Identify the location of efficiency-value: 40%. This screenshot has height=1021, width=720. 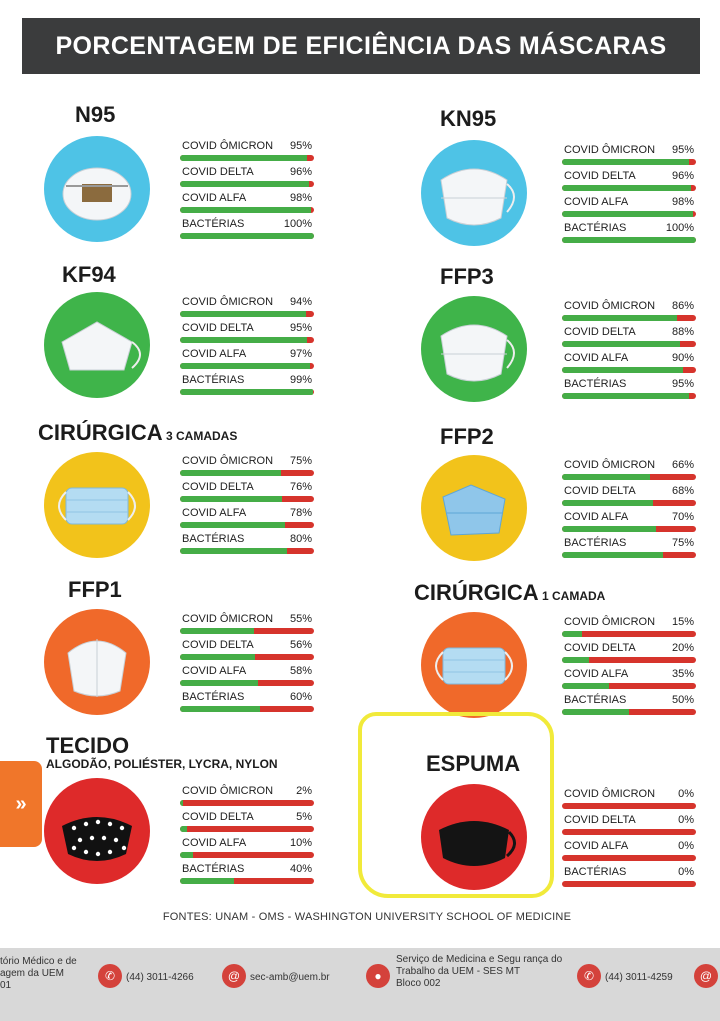
(300, 869).